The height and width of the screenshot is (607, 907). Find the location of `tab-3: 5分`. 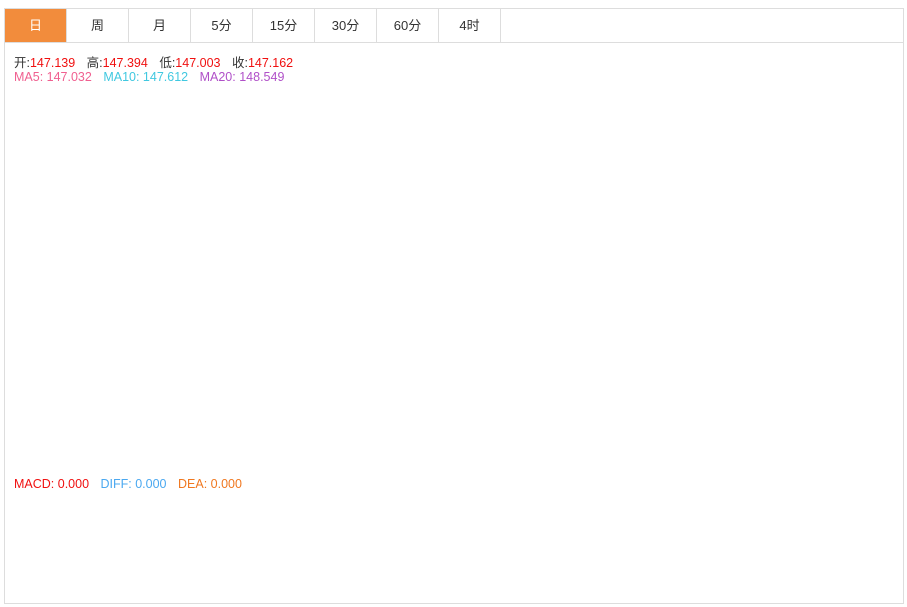

tab-3: 5分 is located at coordinates (222, 25).